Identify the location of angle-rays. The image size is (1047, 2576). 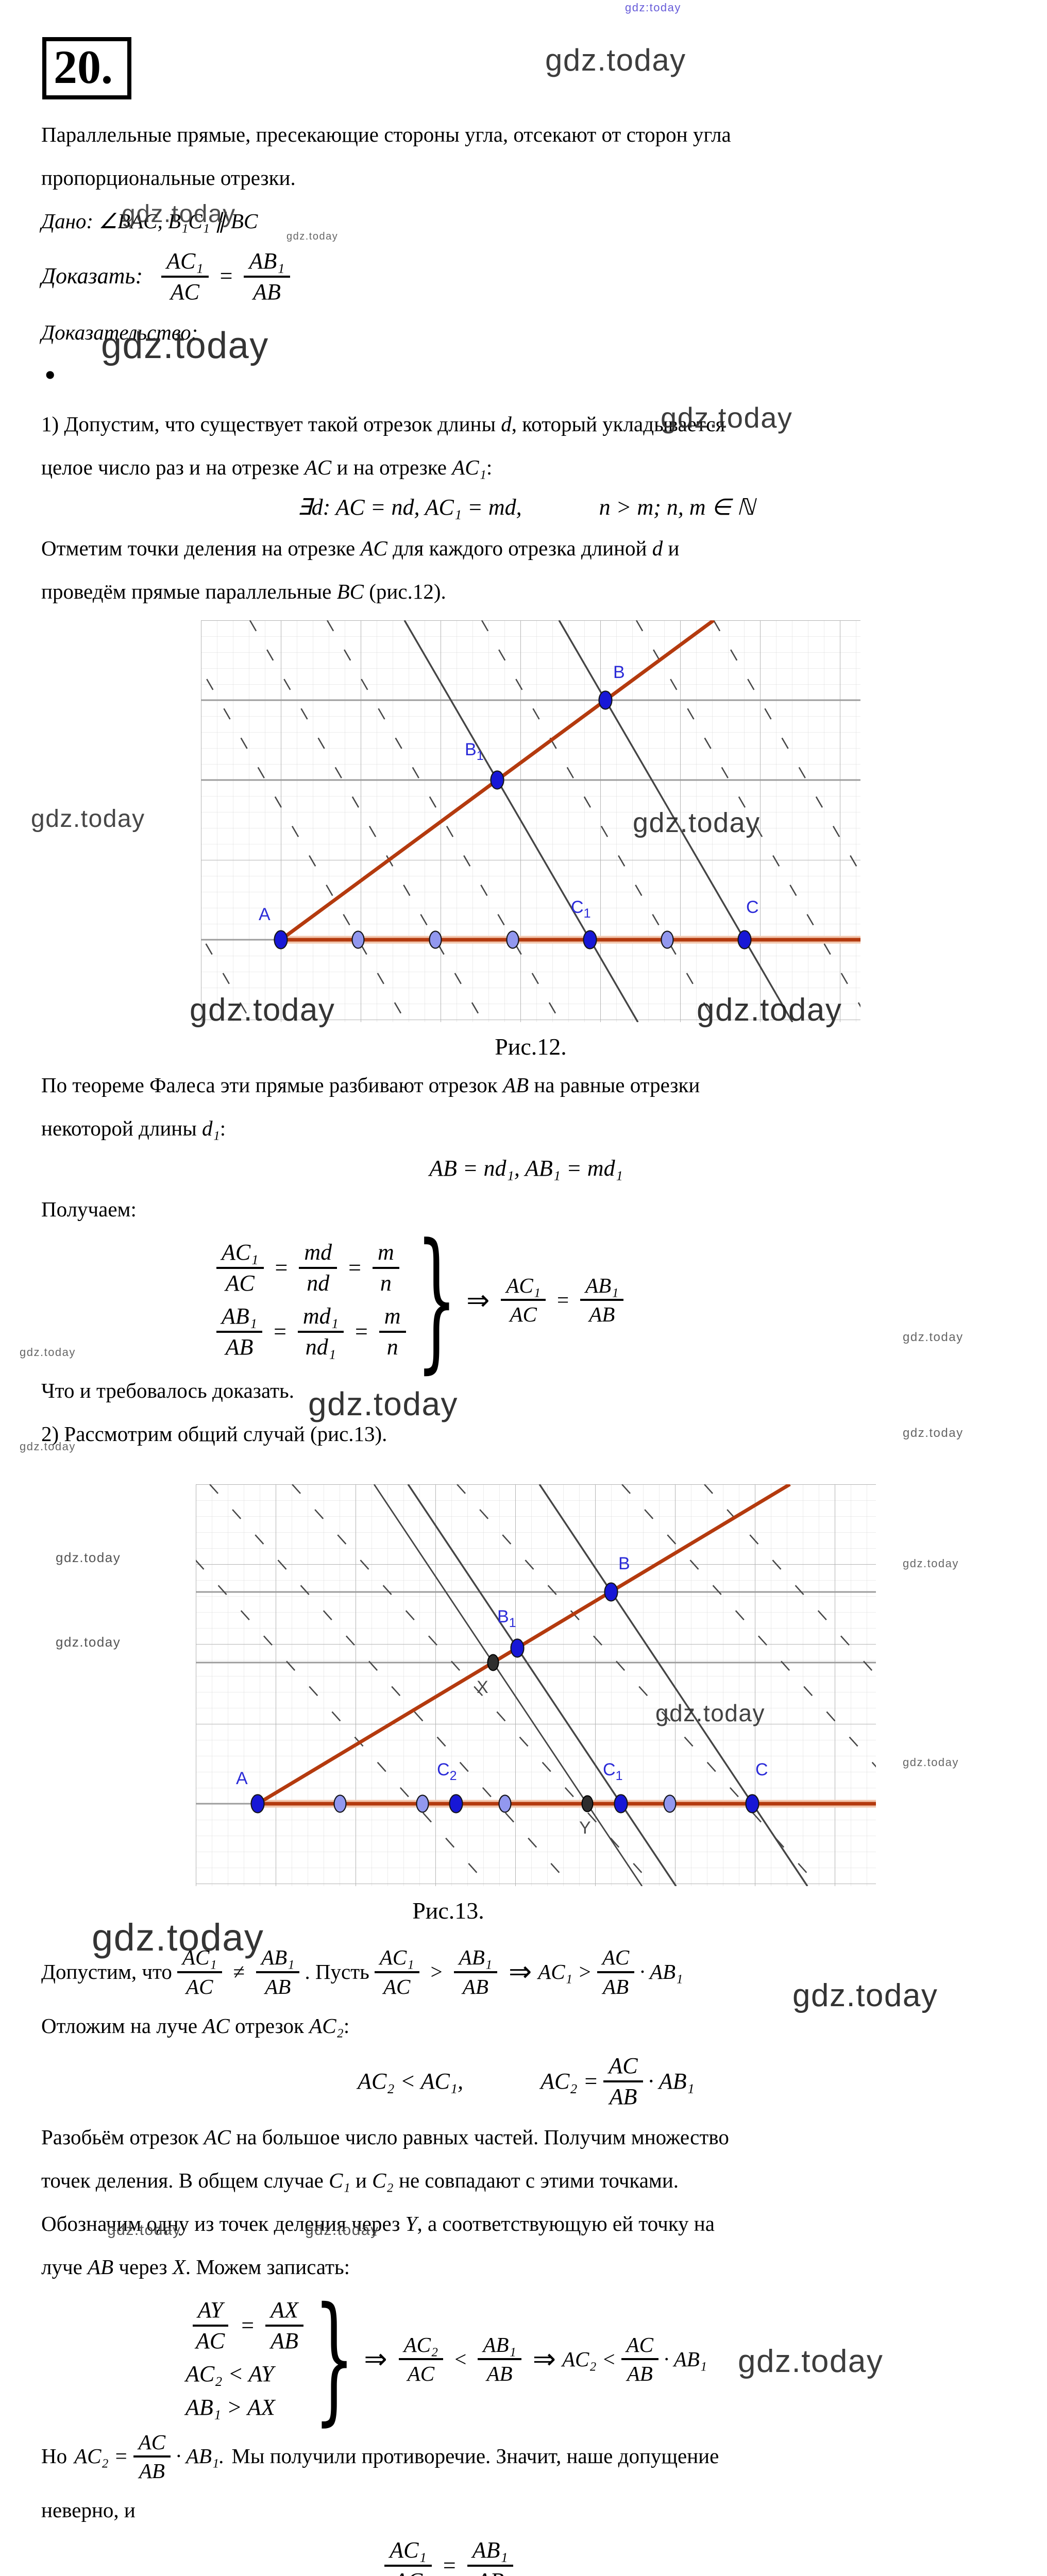
(566, 1644).